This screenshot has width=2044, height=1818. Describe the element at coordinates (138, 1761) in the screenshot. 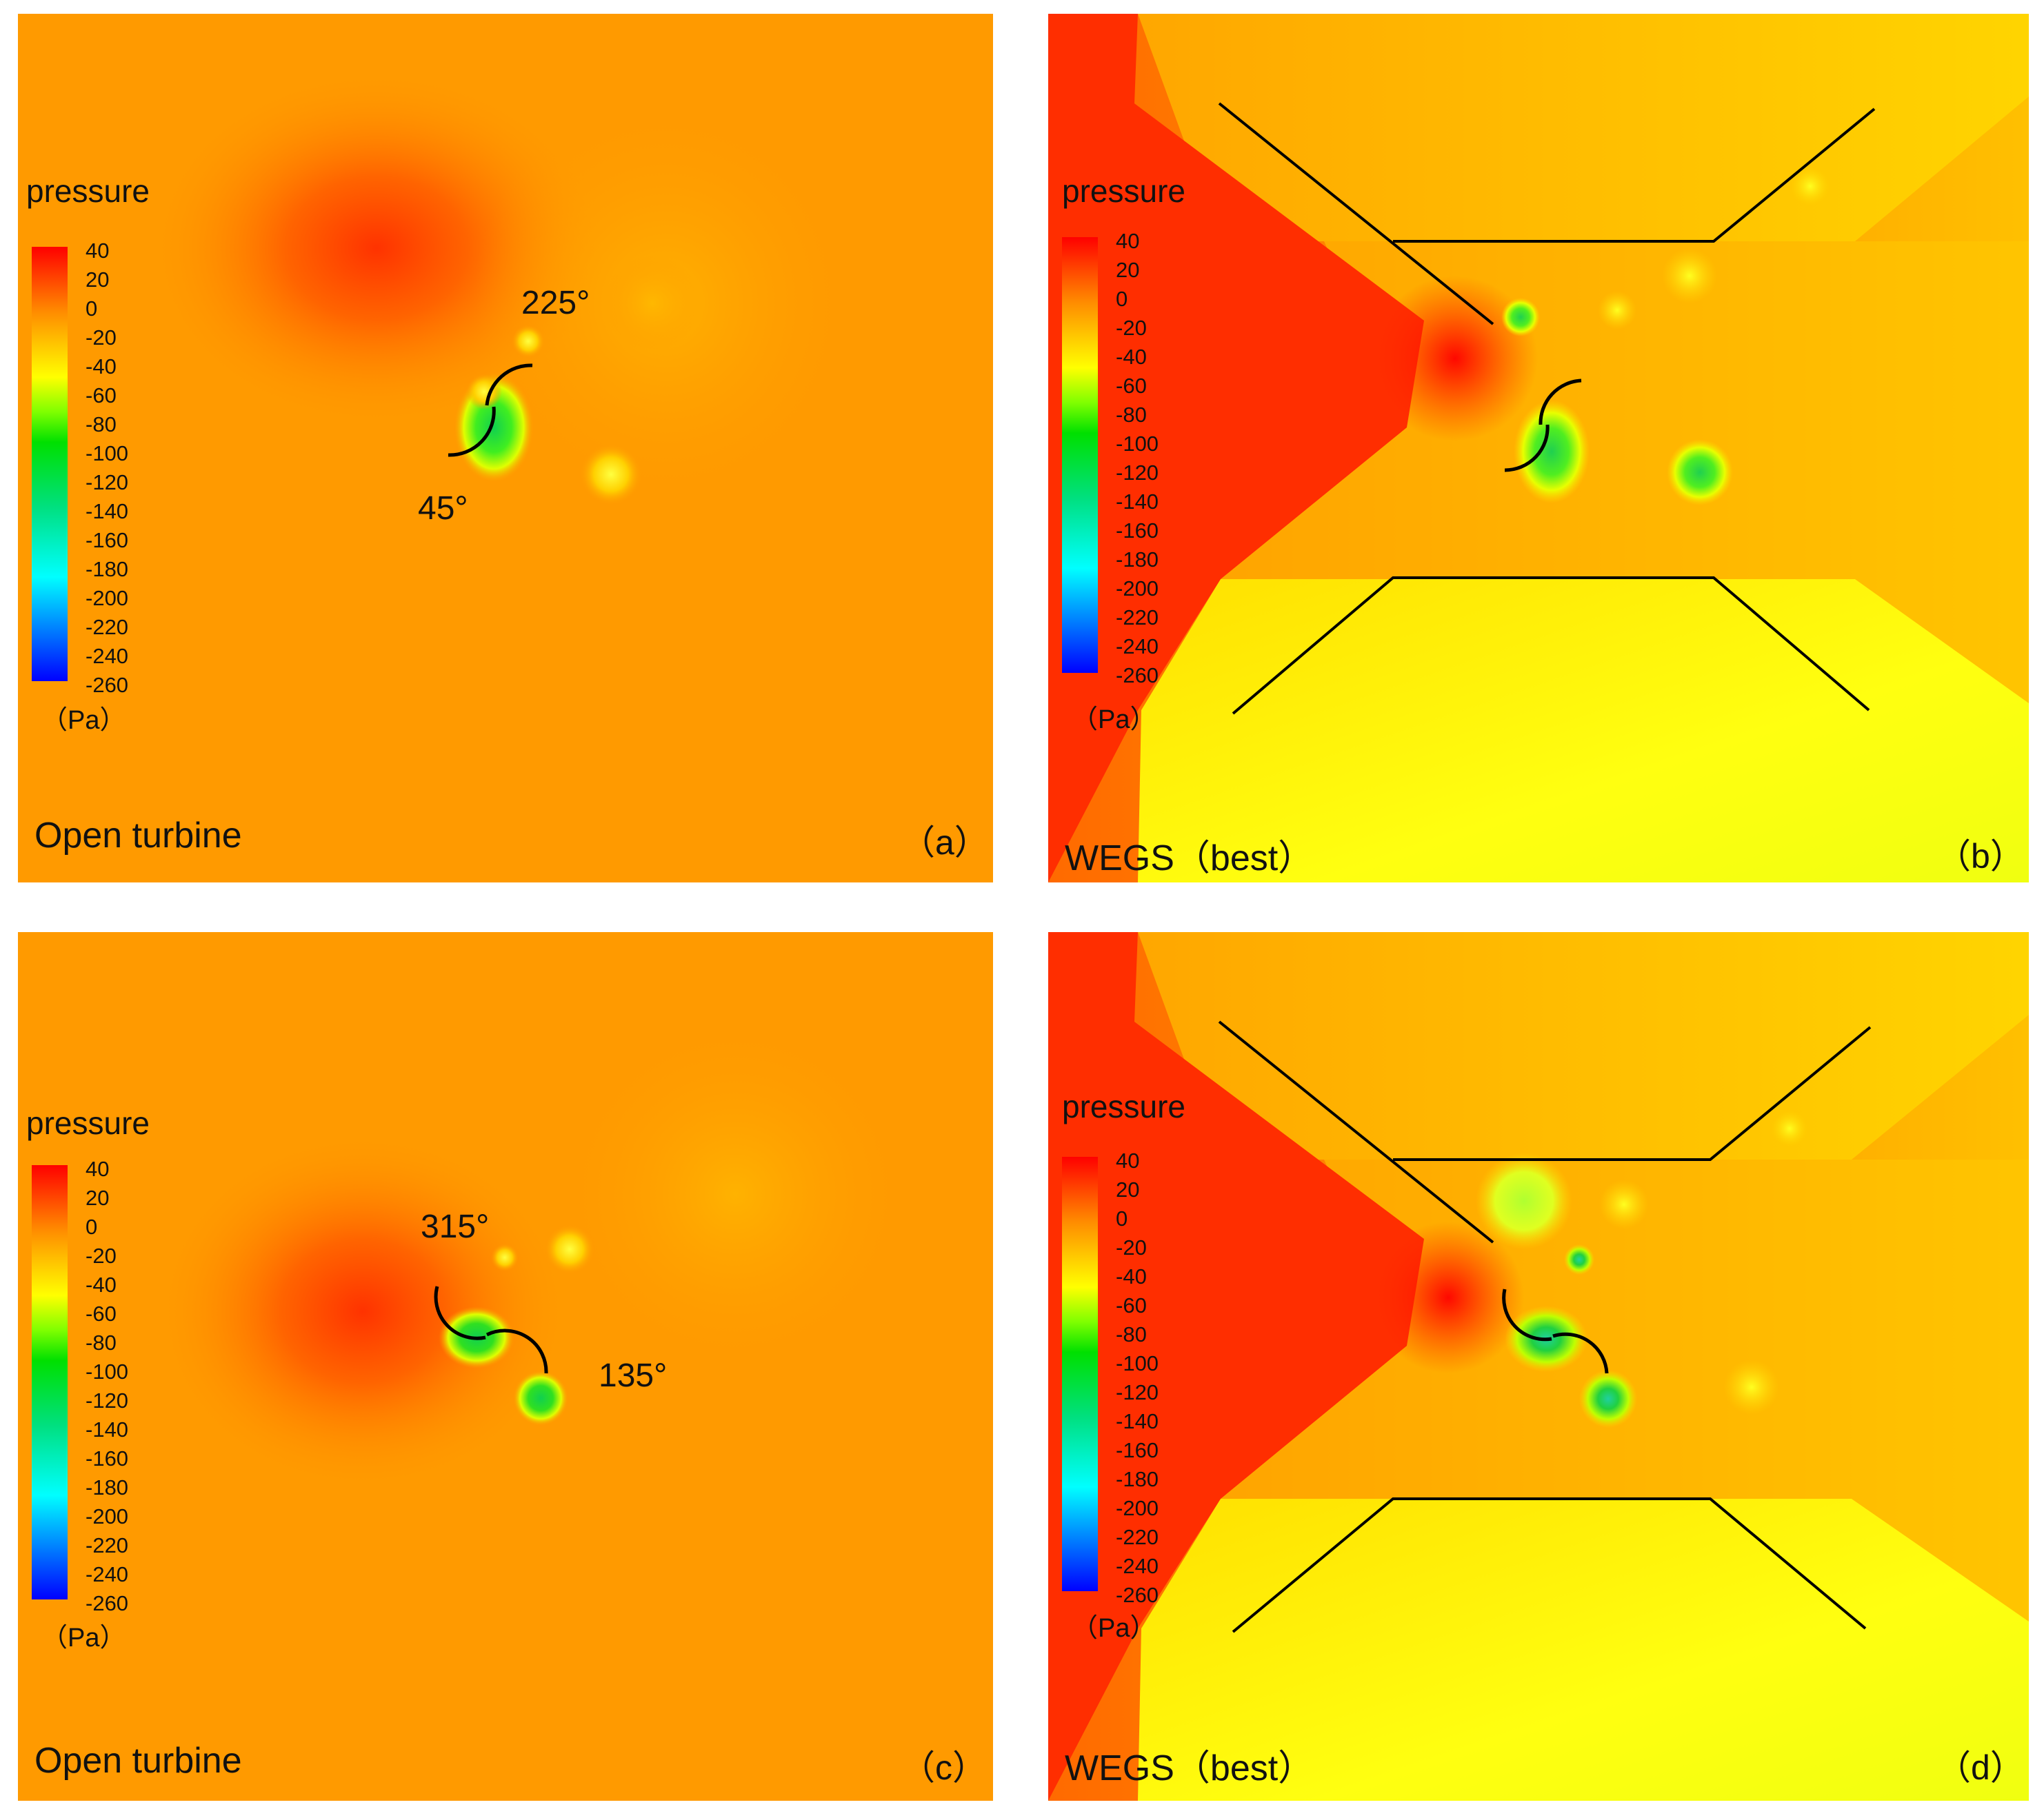

I see `panel-caption: Open turbine` at that location.